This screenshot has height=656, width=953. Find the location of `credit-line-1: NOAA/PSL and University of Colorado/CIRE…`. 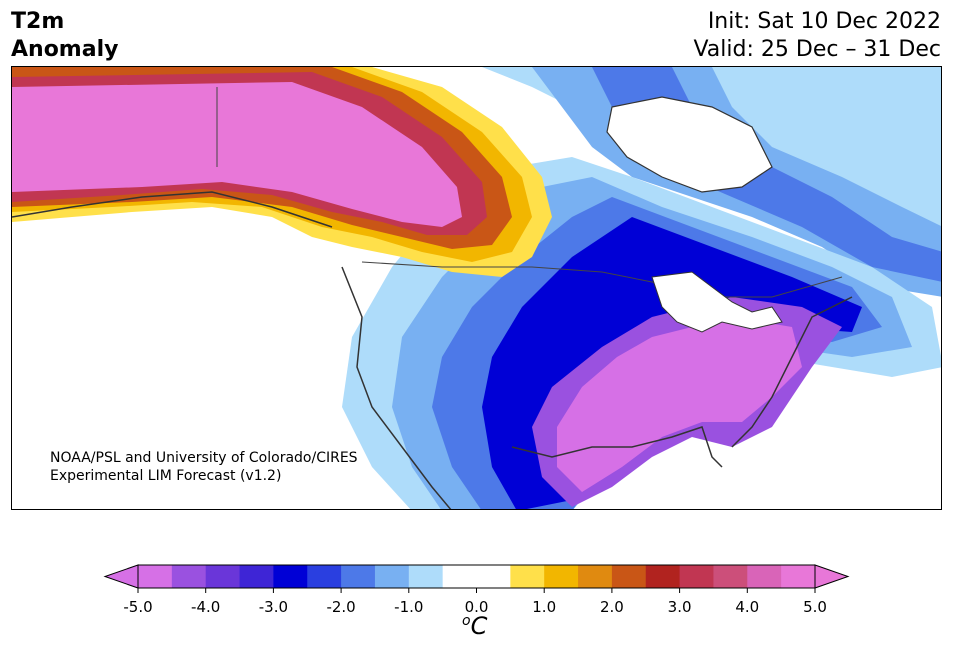

credit-line-1: NOAA/PSL and University of Colorado/CIRE… is located at coordinates (204, 458).